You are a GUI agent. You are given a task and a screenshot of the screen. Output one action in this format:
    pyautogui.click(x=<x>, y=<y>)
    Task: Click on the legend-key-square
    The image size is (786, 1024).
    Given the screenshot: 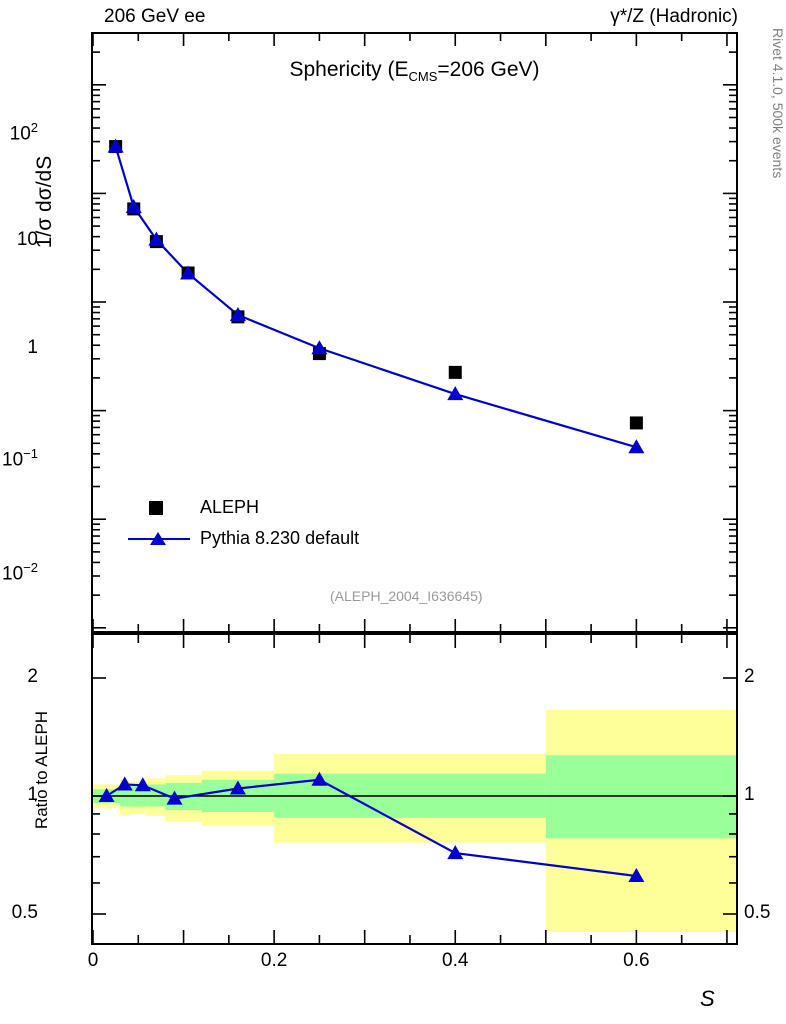 What is the action you would take?
    pyautogui.click(x=159, y=508)
    